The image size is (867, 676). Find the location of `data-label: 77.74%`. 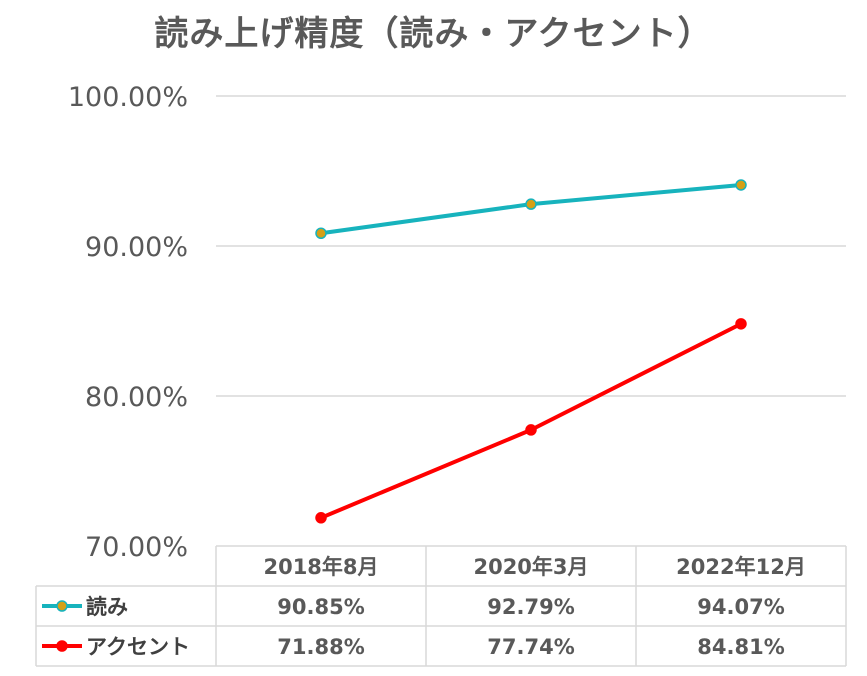

data-label: 77.74% is located at coordinates (530, 647).